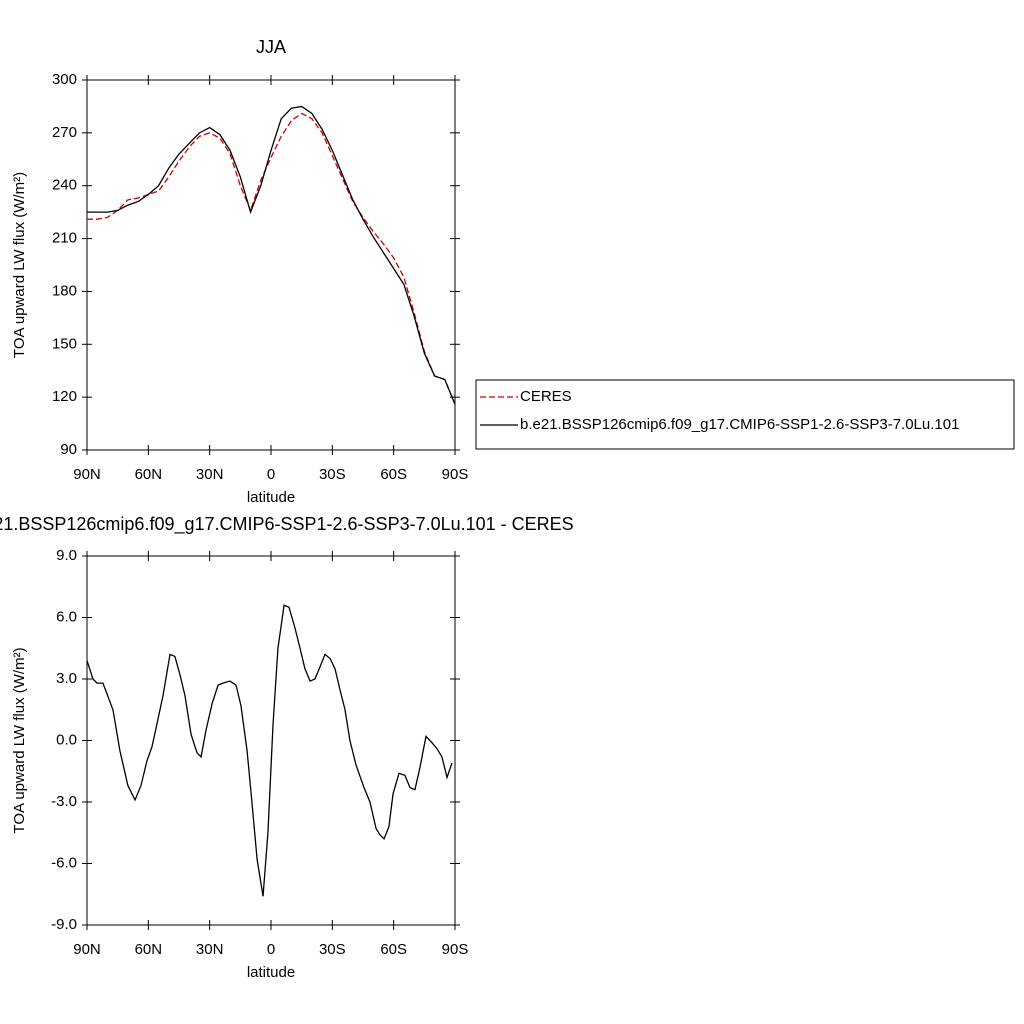 The image size is (1024, 1024). Describe the element at coordinates (546, 396) in the screenshot. I see `legend-label: CERES` at that location.